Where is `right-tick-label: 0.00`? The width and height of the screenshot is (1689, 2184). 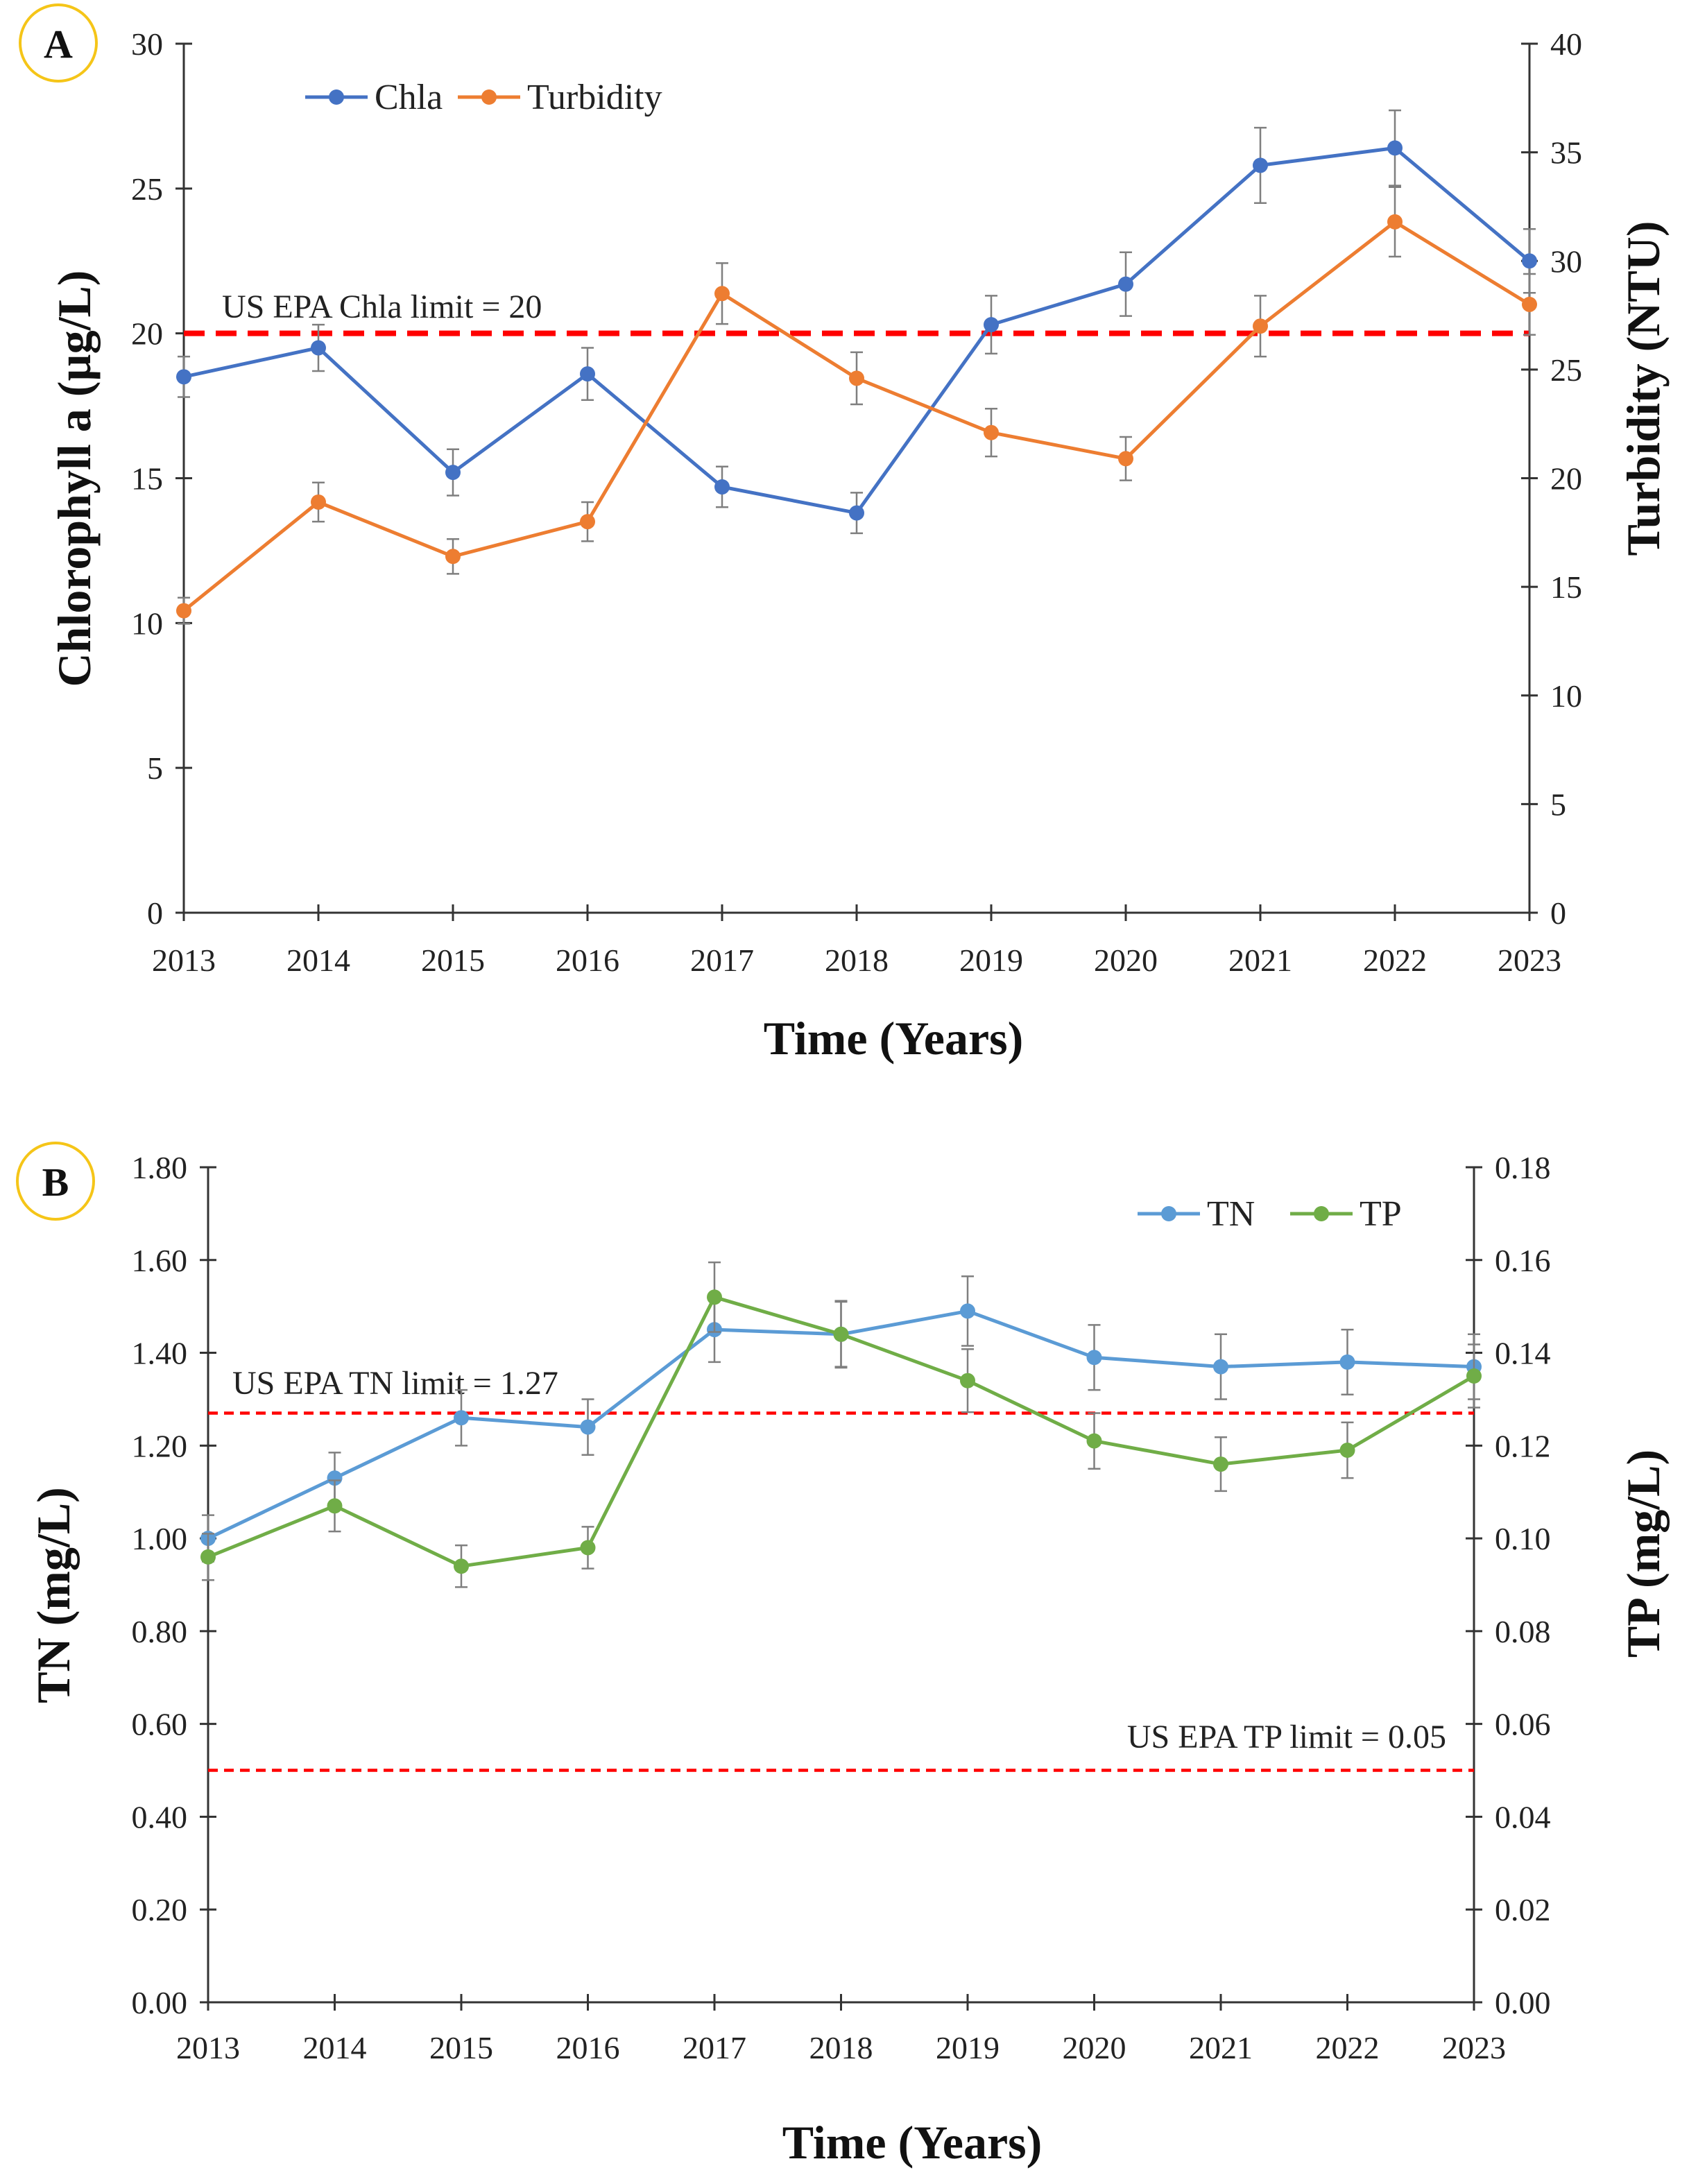
right-tick-label: 0.00 is located at coordinates (1523, 2002).